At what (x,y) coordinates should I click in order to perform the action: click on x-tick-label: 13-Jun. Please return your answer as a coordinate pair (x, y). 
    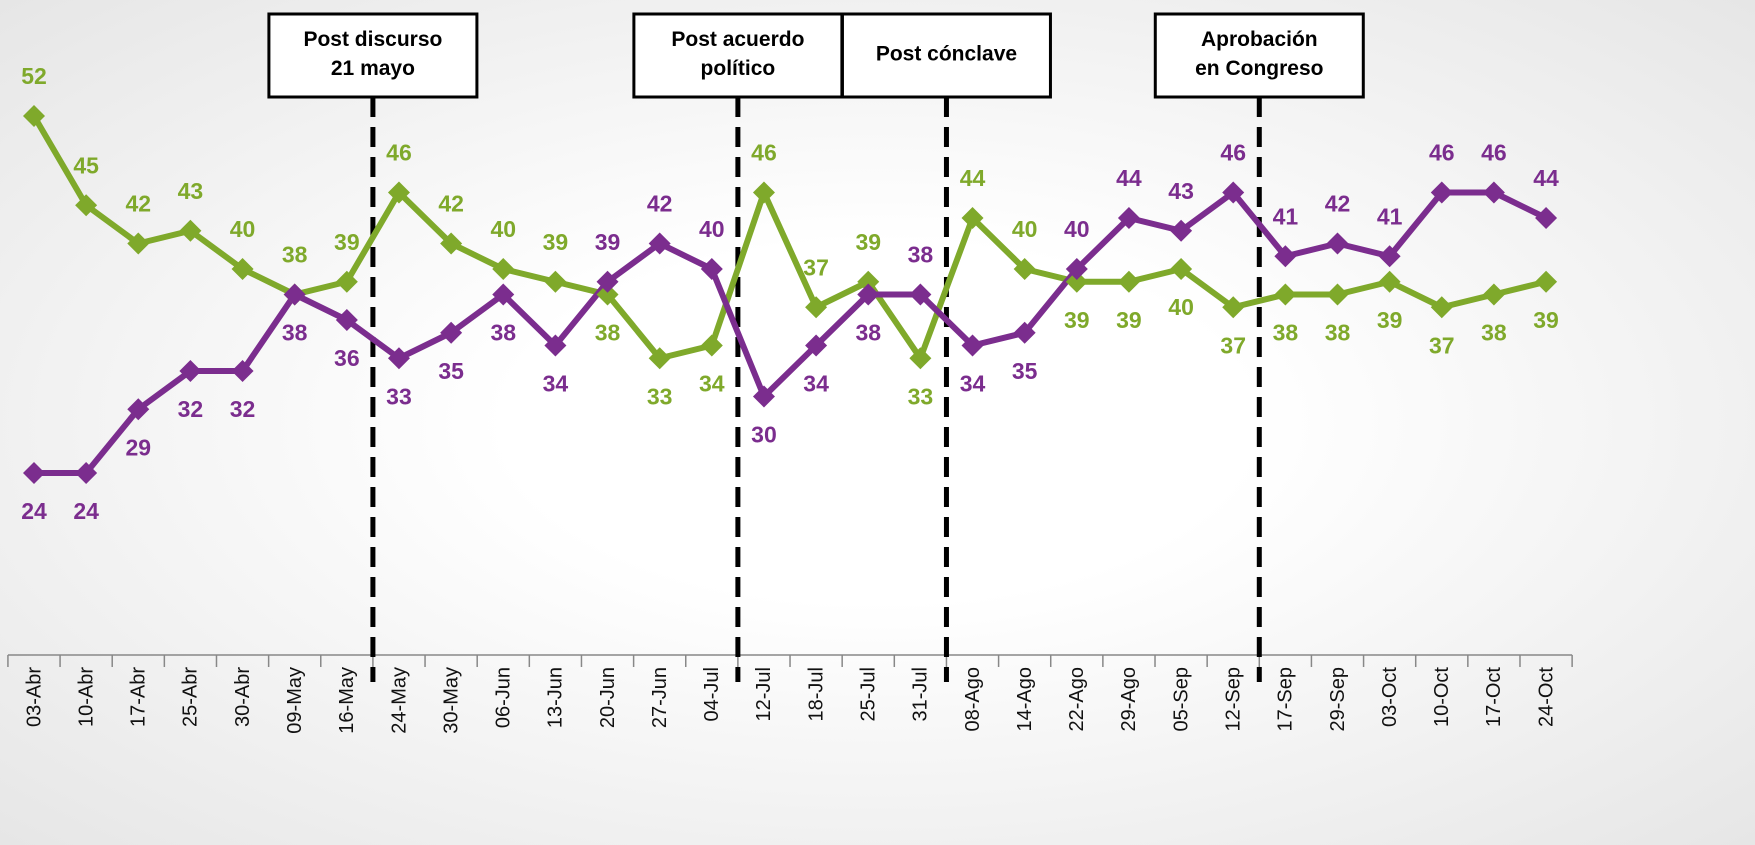
    Looking at the image, I should click on (556, 697).